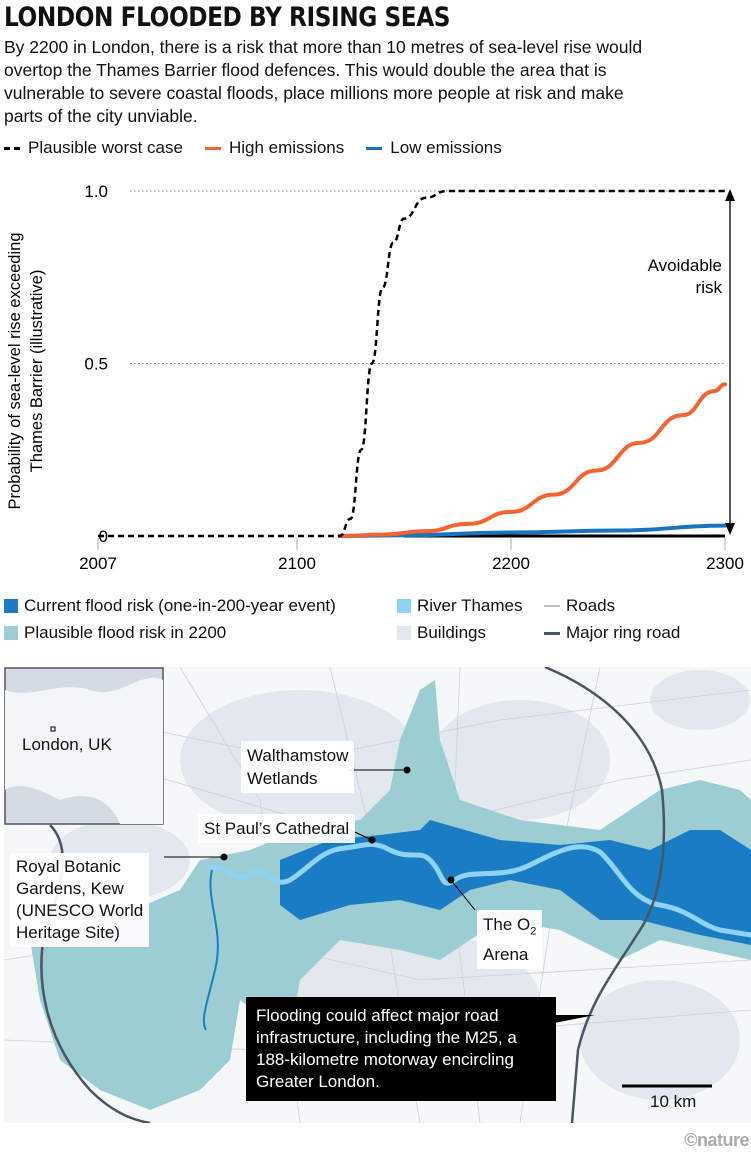 This screenshot has height=1154, width=751. What do you see at coordinates (470, 605) in the screenshot?
I see `legend-label: River Thames` at bounding box center [470, 605].